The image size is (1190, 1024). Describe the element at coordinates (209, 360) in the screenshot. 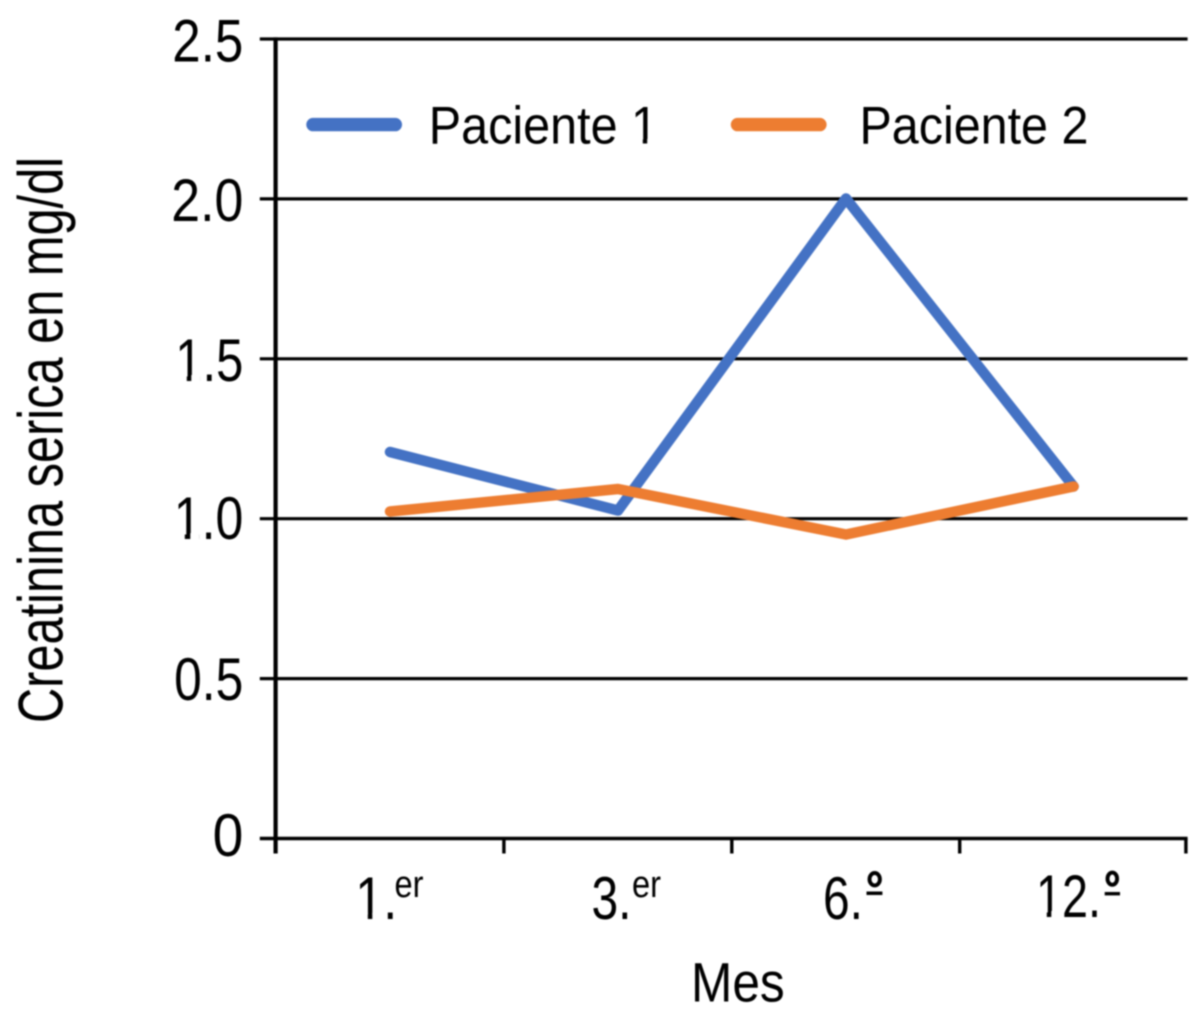

I see `svg-text: 1.5` at that location.